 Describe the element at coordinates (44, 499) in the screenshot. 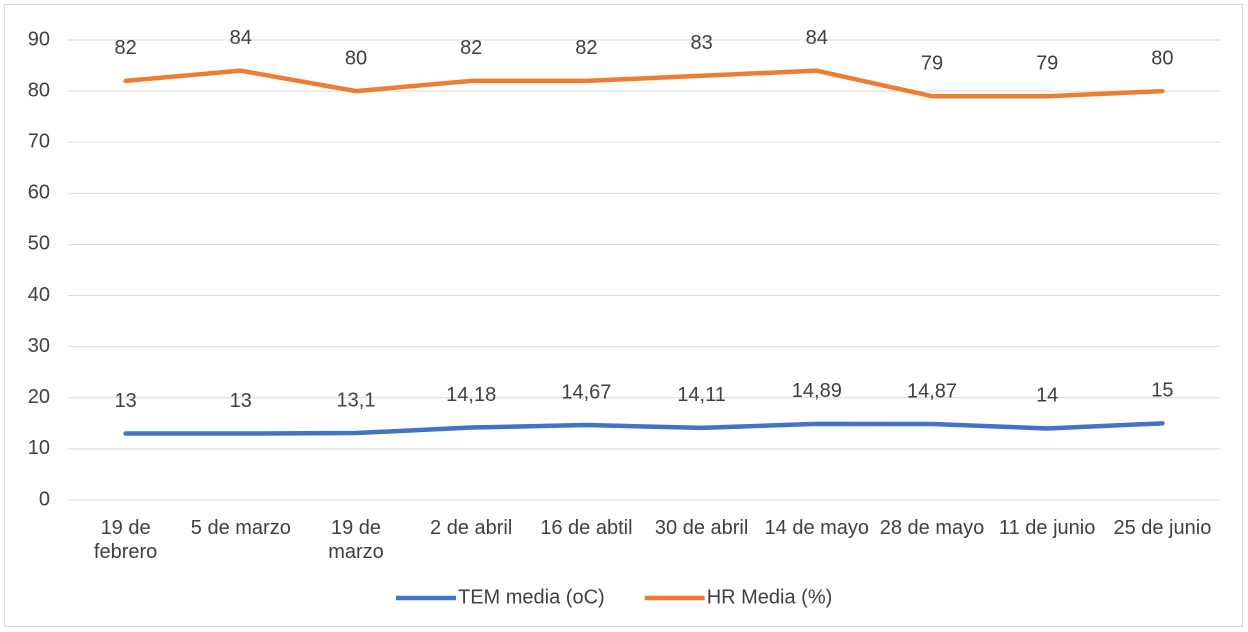

I see `y-tick-label: 0` at that location.